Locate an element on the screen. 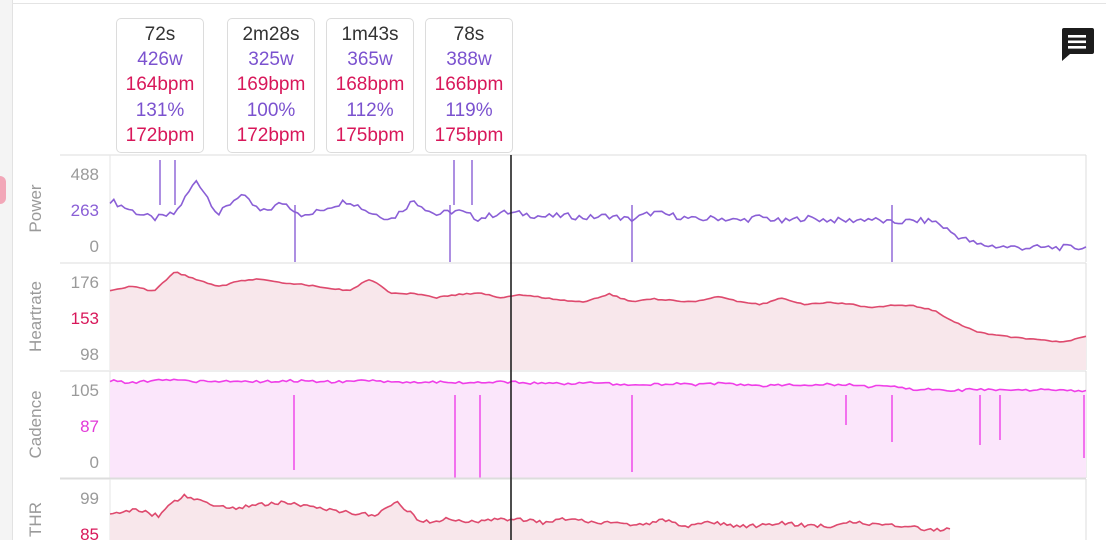  lap-card: 2m28s 325w 169bpm 100% 172bpm is located at coordinates (271, 85).